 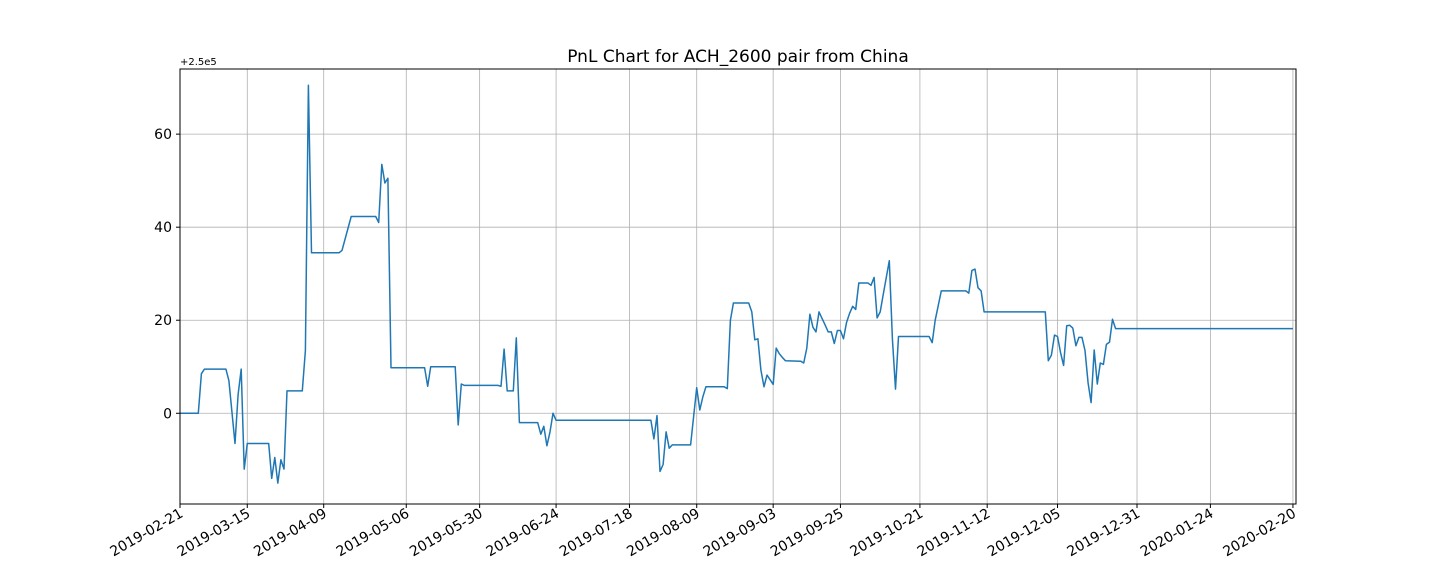 I want to click on x-tick-label: 2019-05-06, so click(x=373, y=533).